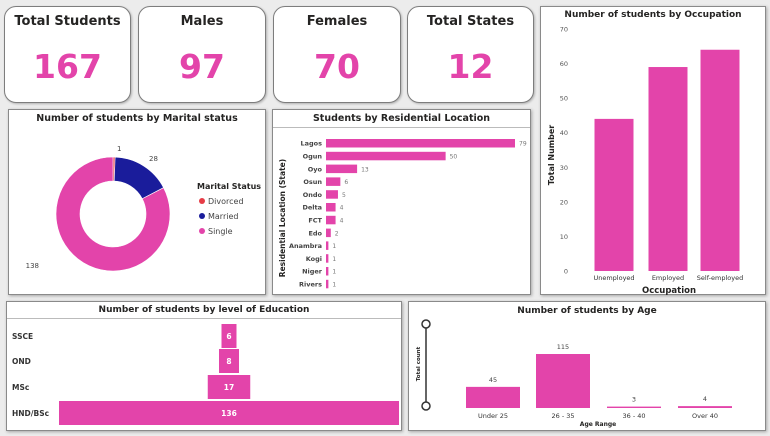 Image resolution: width=770 pixels, height=436 pixels. Describe the element at coordinates (454, 157) in the screenshot. I see `bar-data-label: 50` at that location.